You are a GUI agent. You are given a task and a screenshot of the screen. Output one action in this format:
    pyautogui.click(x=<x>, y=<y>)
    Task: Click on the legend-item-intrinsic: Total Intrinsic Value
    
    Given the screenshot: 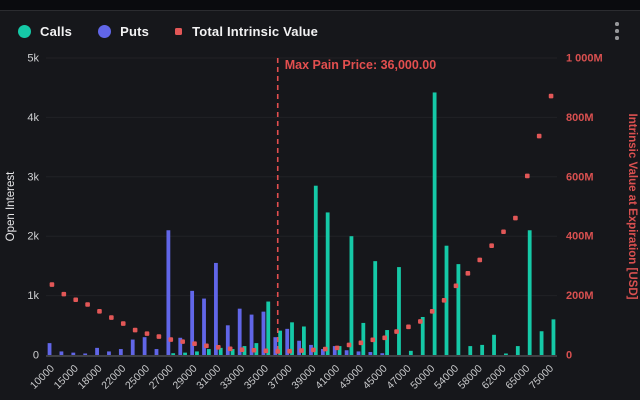 What is the action you would take?
    pyautogui.click(x=246, y=31)
    